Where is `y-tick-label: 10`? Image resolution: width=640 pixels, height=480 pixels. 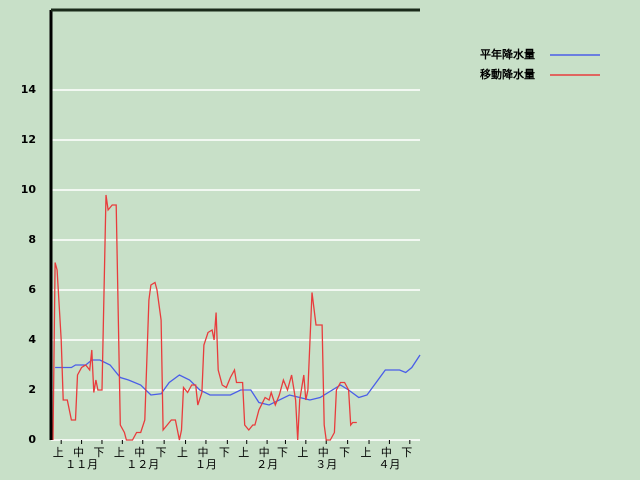
y-tick-label: 10 is located at coordinates (29, 189).